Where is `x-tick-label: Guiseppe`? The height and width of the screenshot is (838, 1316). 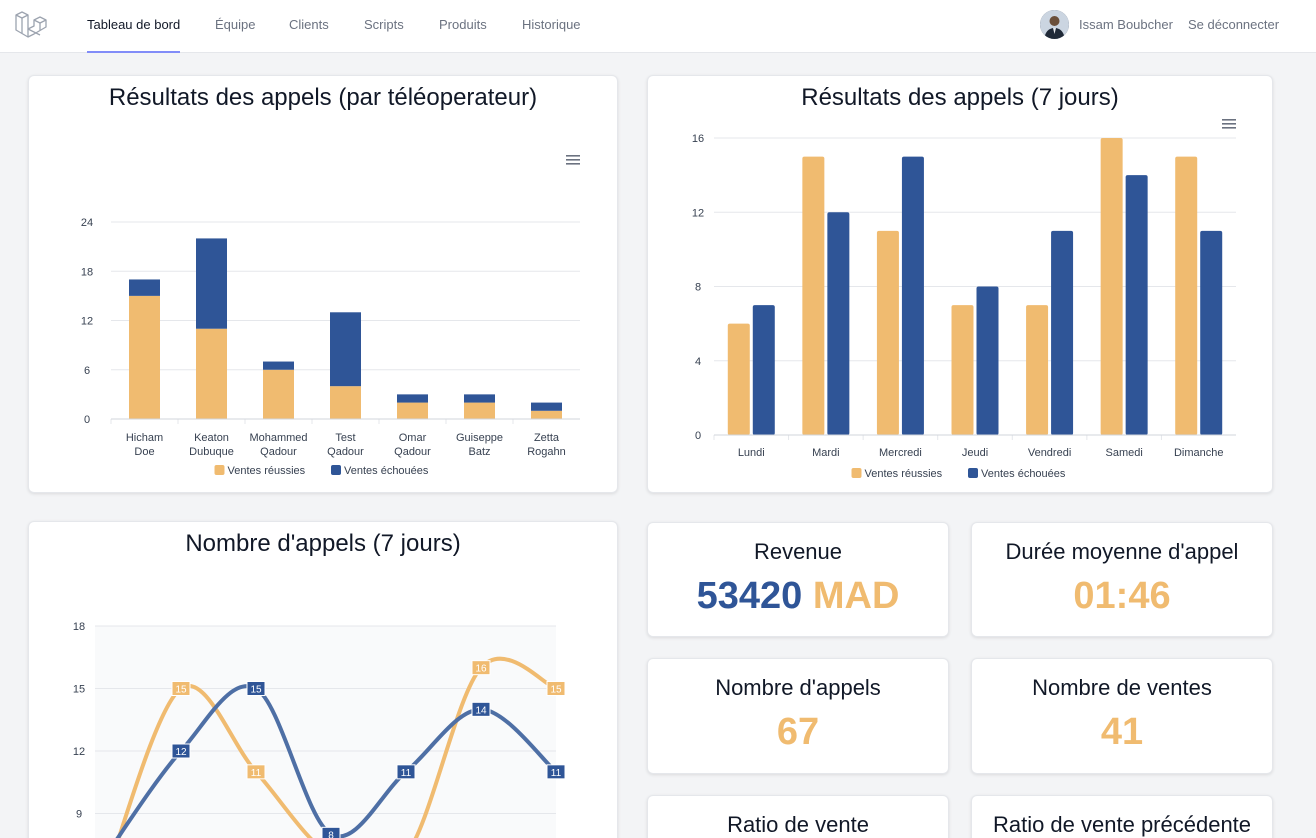
x-tick-label: Guiseppe is located at coordinates (479, 438).